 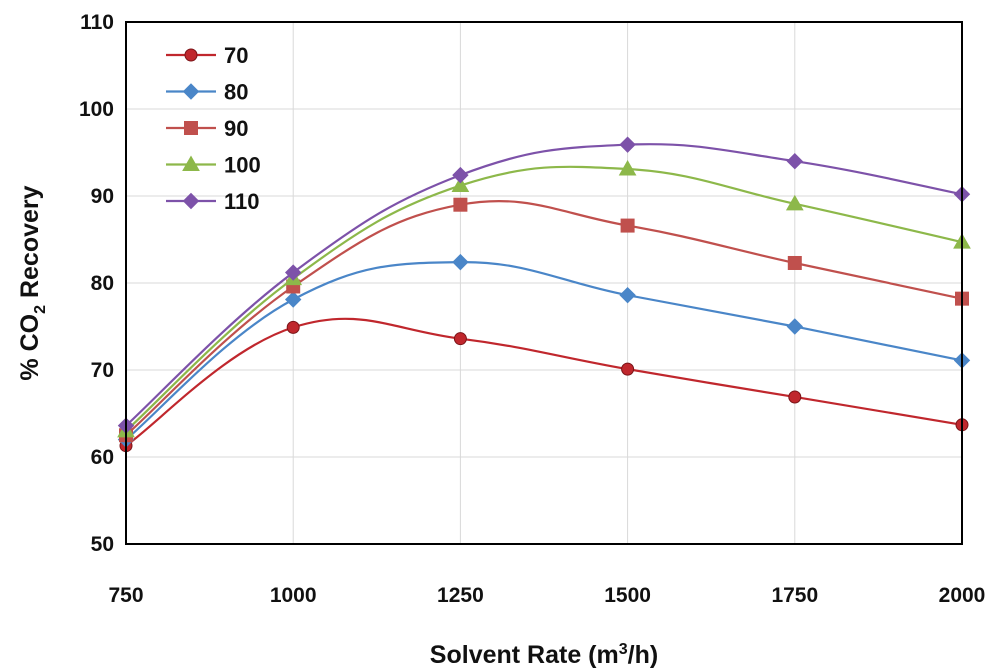 I want to click on legend-label: 80, so click(x=236, y=92).